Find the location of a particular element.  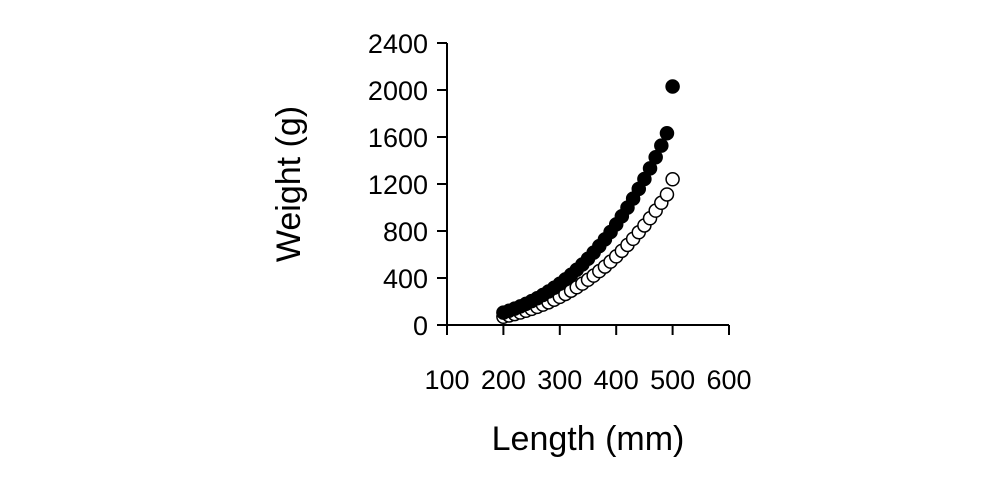

x-tick-label: 300 is located at coordinates (559, 380).